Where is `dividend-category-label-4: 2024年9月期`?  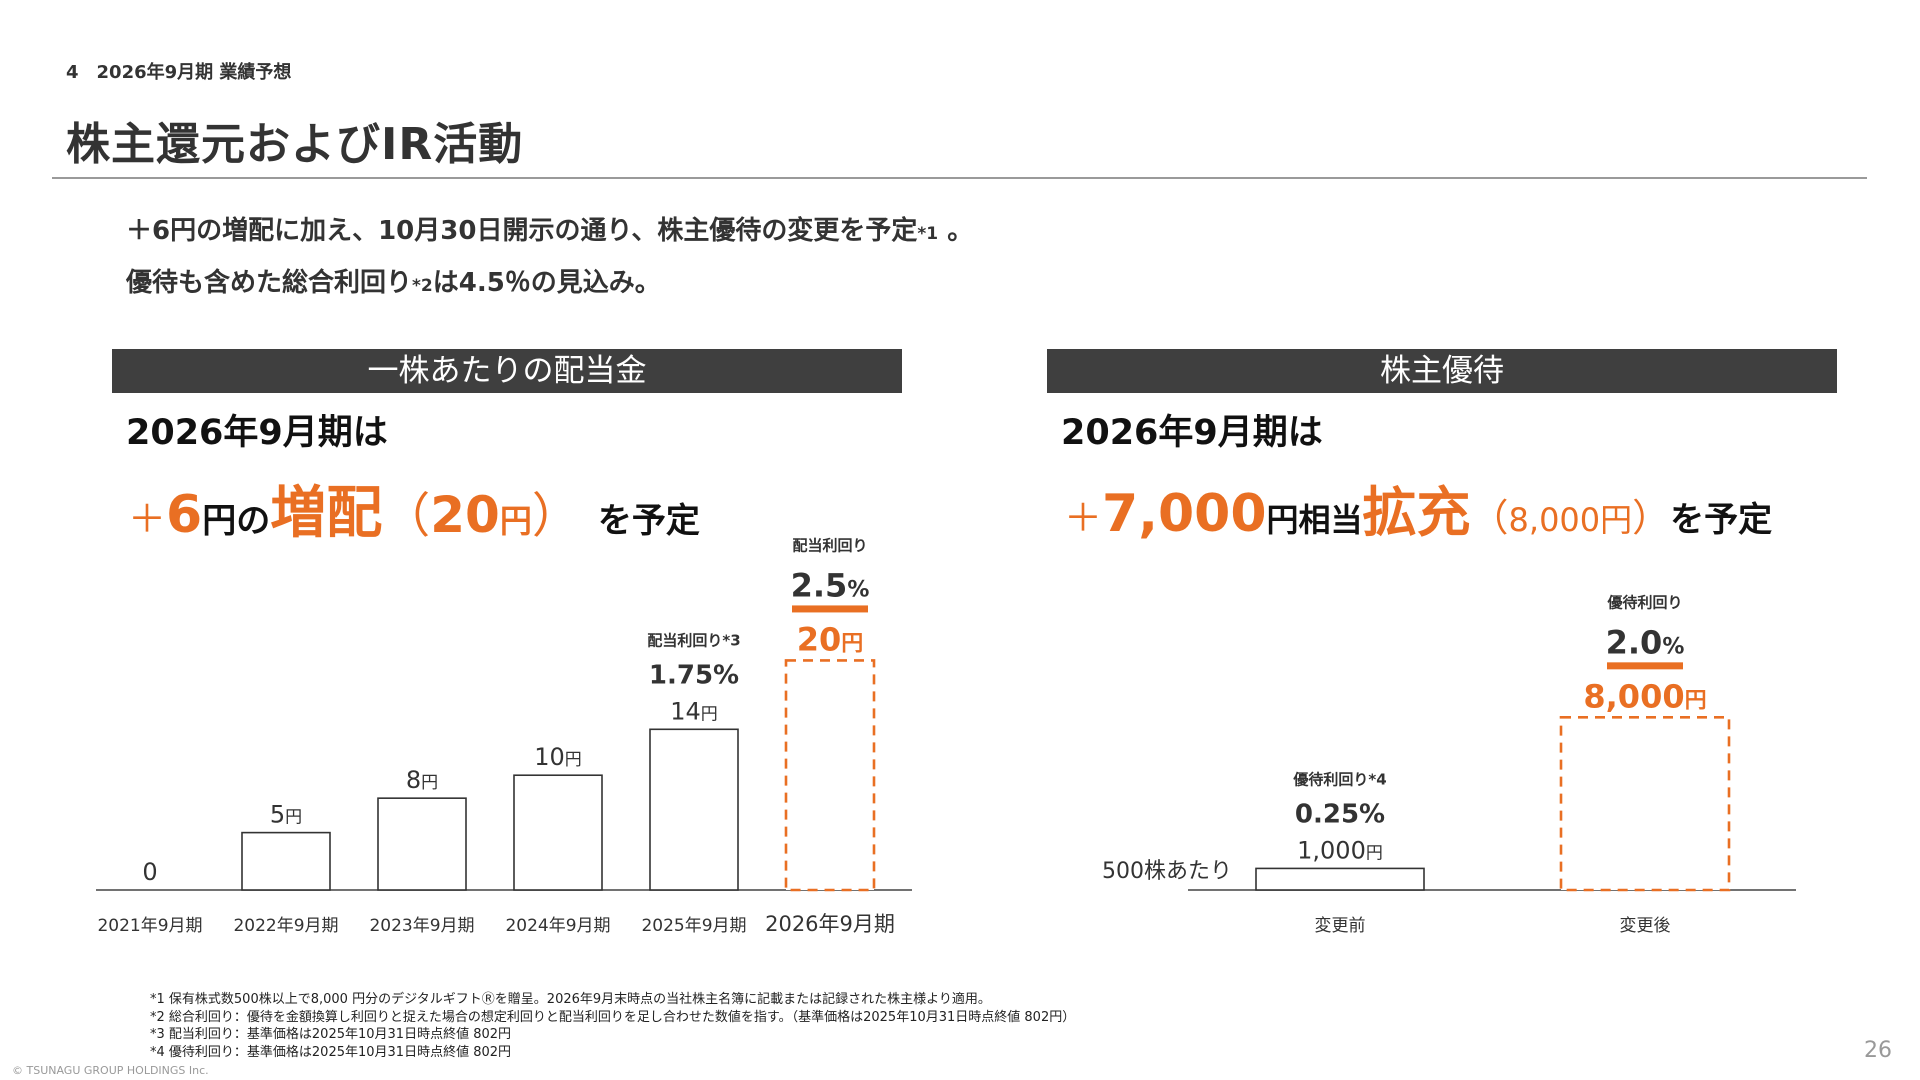 dividend-category-label-4: 2024年9月期 is located at coordinates (557, 926).